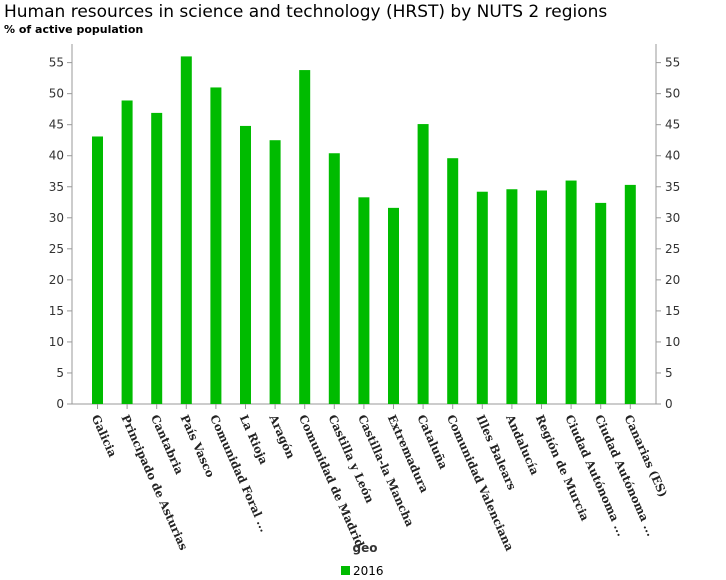  What do you see at coordinates (669, 373) in the screenshot?
I see `y-tick-label-right: 5` at bounding box center [669, 373].